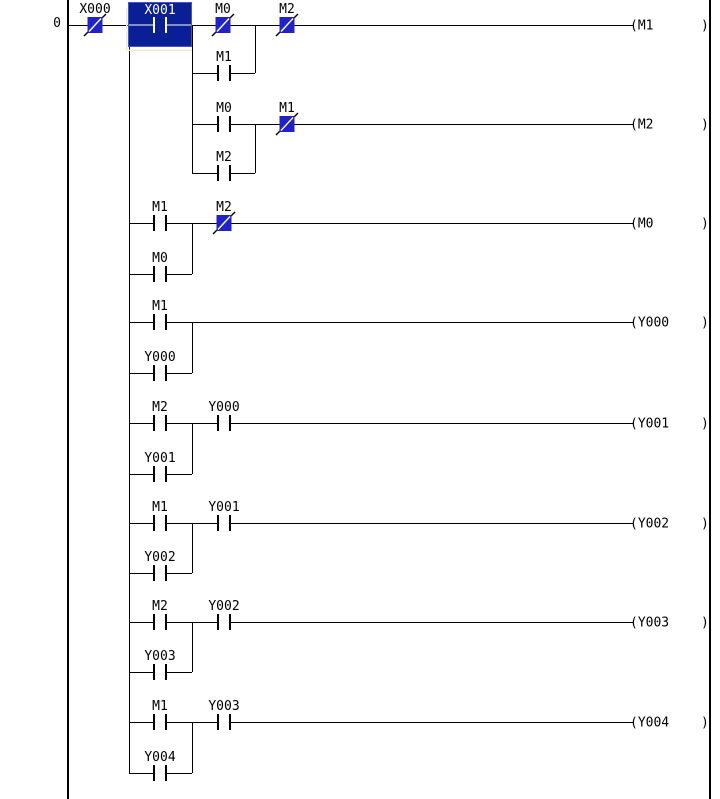  I want to click on nc-slash-inner, so click(223, 25).